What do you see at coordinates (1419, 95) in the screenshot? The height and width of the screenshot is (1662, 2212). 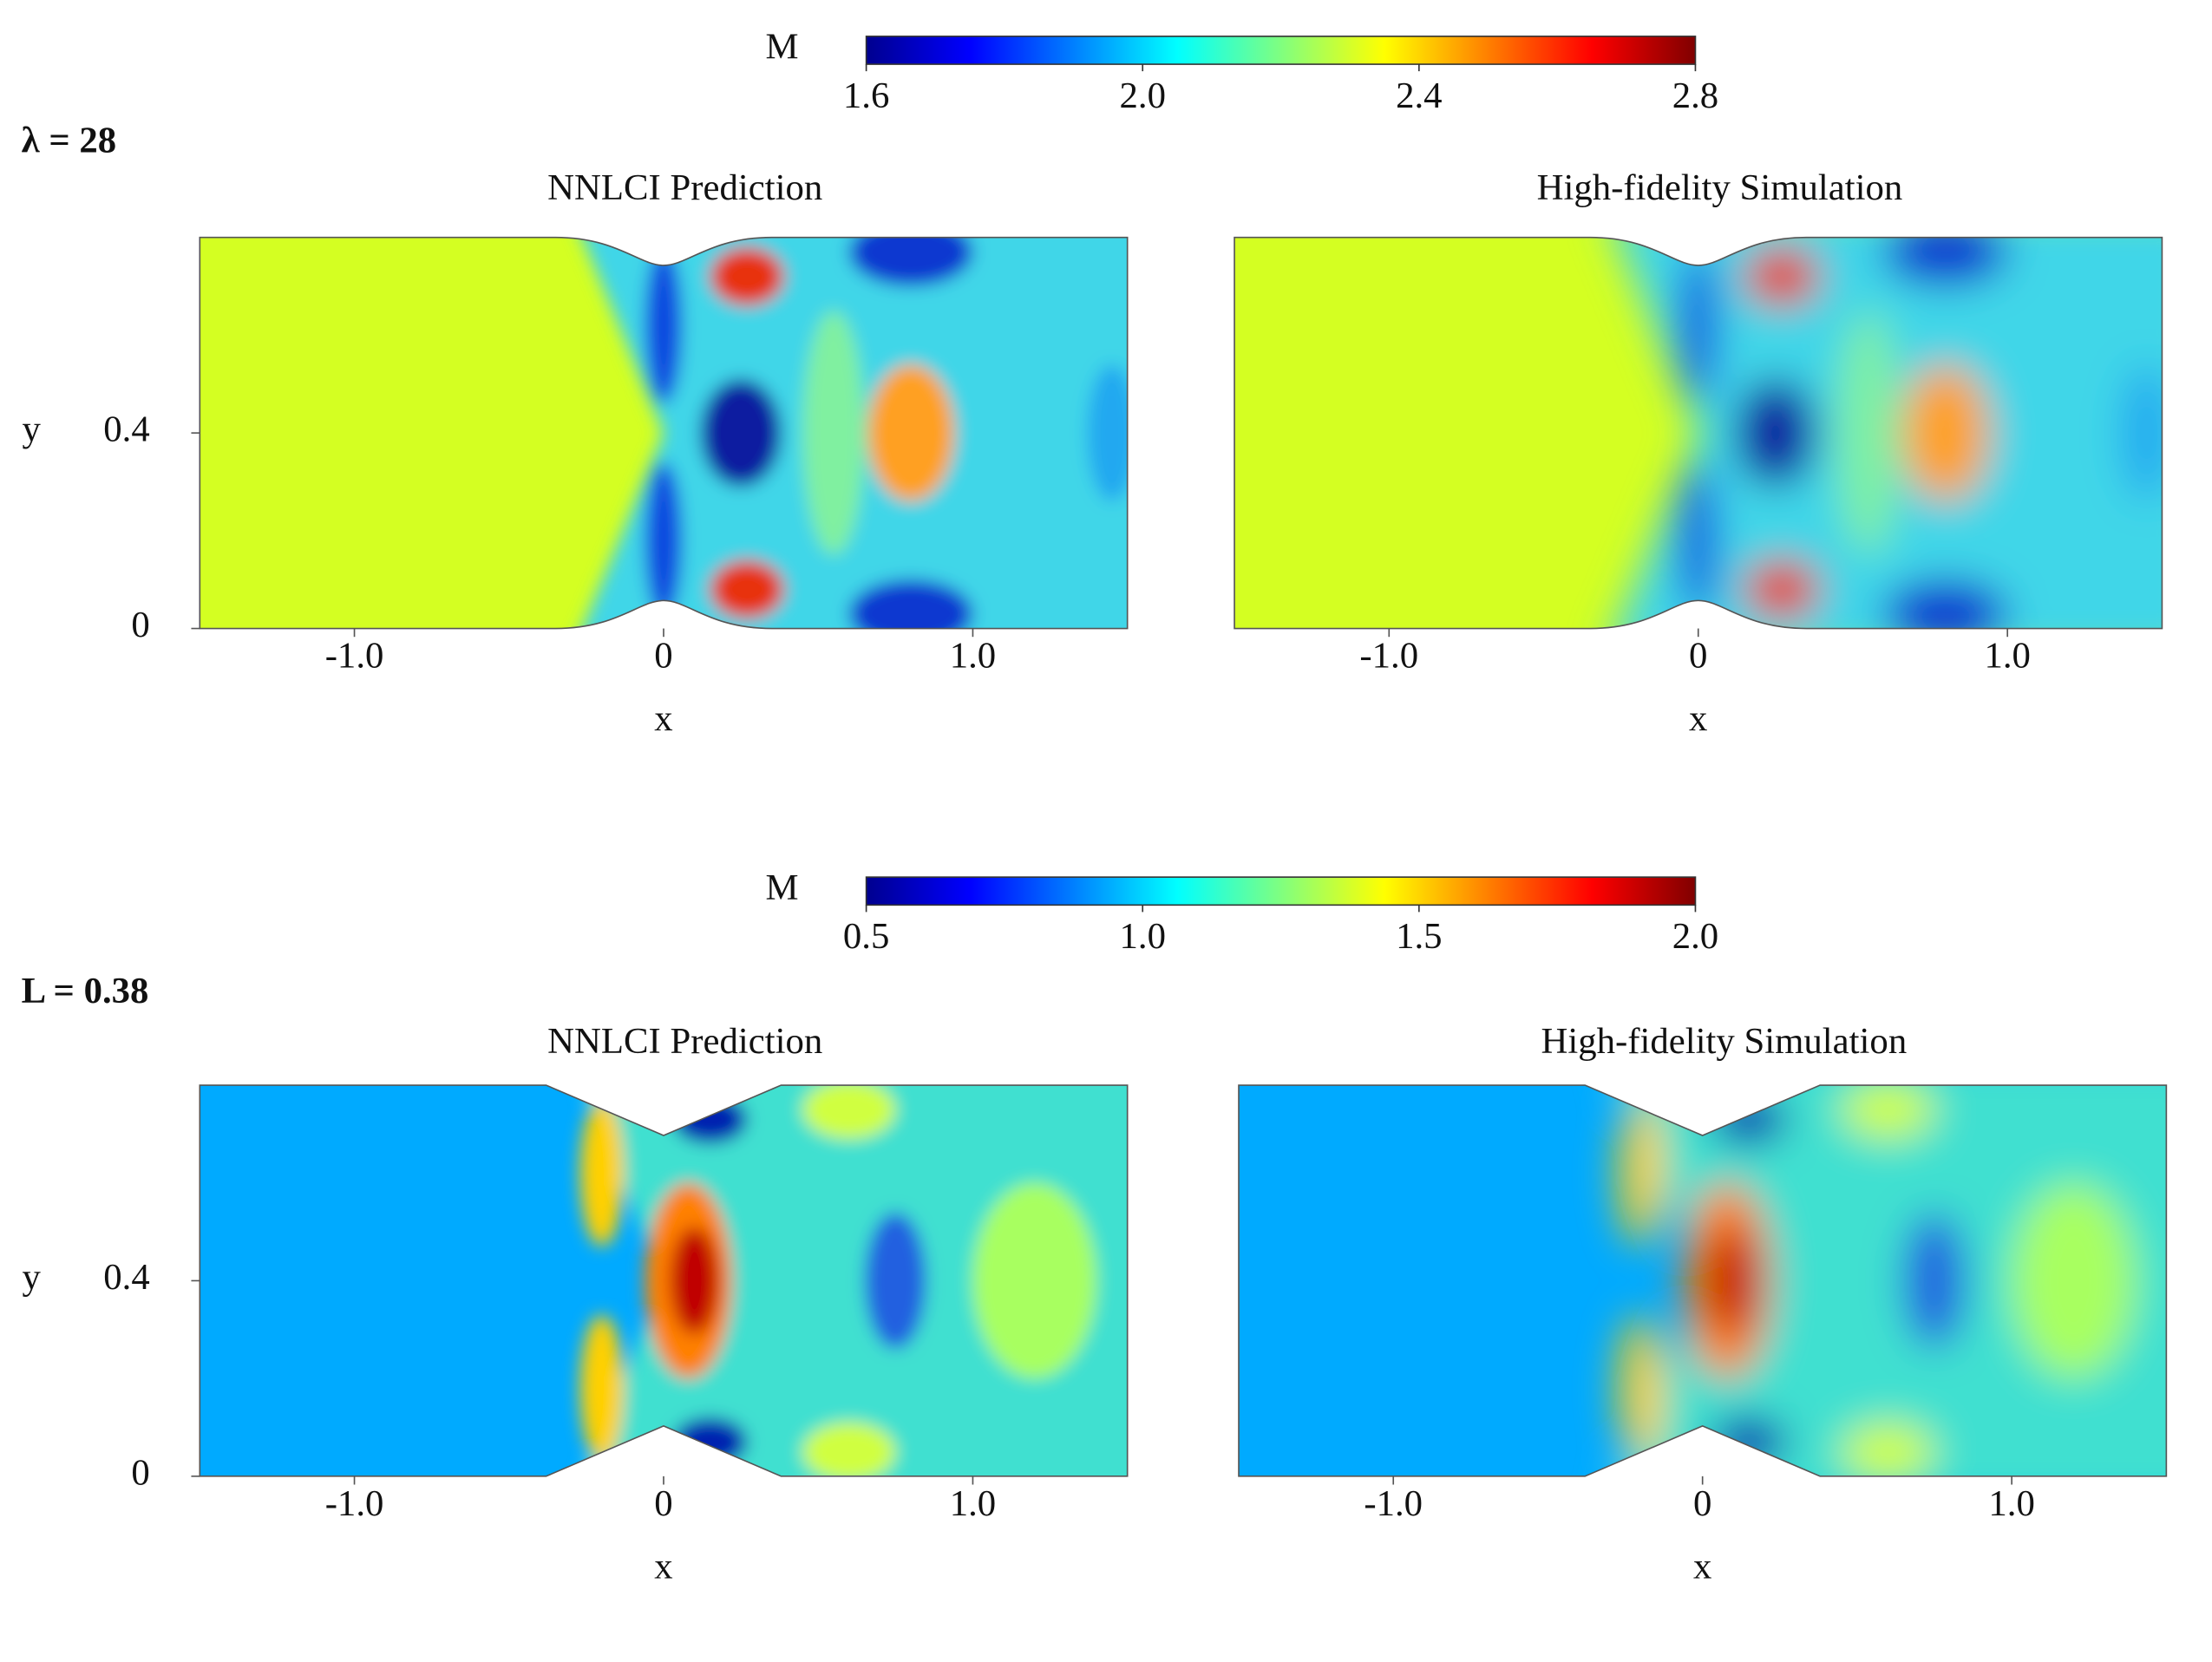 I see `colorbar-tick-label: 2.4` at bounding box center [1419, 95].